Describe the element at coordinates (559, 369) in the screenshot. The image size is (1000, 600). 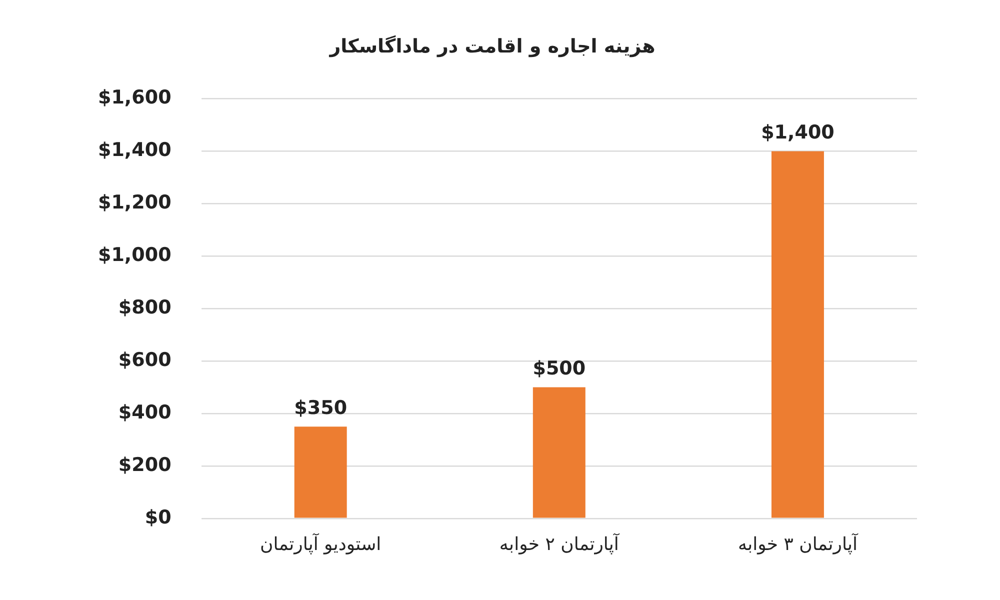
I see `data-label: $500` at that location.